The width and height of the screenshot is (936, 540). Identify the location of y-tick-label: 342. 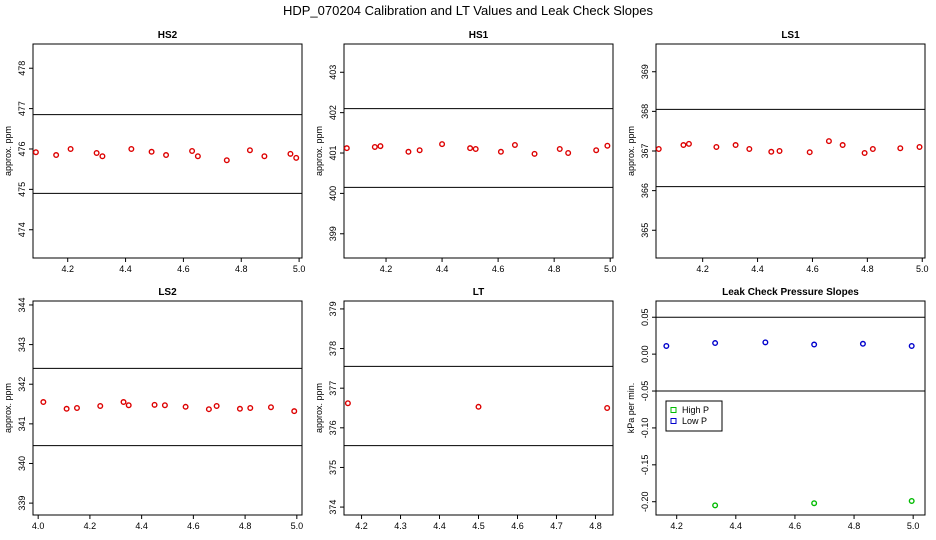
(22, 384).